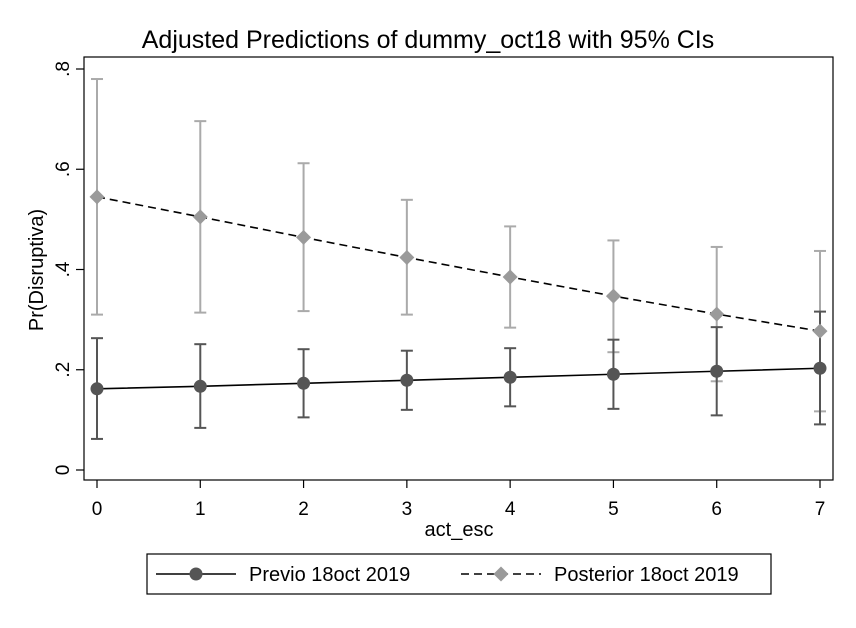  I want to click on x-tick-label: 3, so click(407, 509).